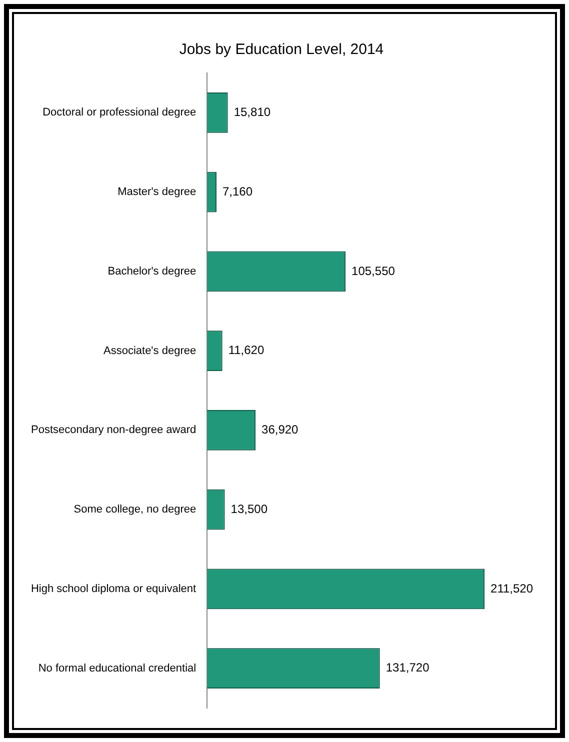  Describe the element at coordinates (149, 350) in the screenshot. I see `y-tick-label: Associate's degree` at that location.